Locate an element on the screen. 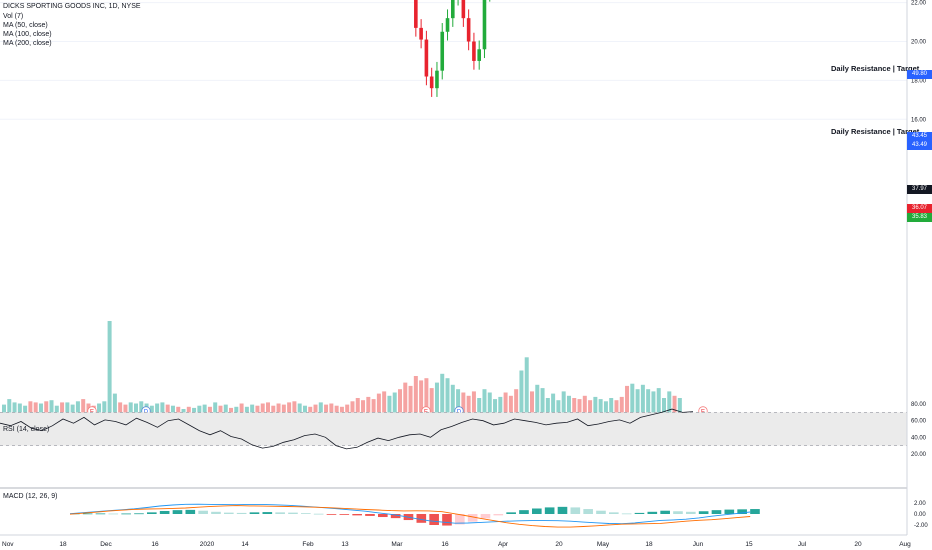  rsi-tick-label: 60.00 is located at coordinates (919, 422).